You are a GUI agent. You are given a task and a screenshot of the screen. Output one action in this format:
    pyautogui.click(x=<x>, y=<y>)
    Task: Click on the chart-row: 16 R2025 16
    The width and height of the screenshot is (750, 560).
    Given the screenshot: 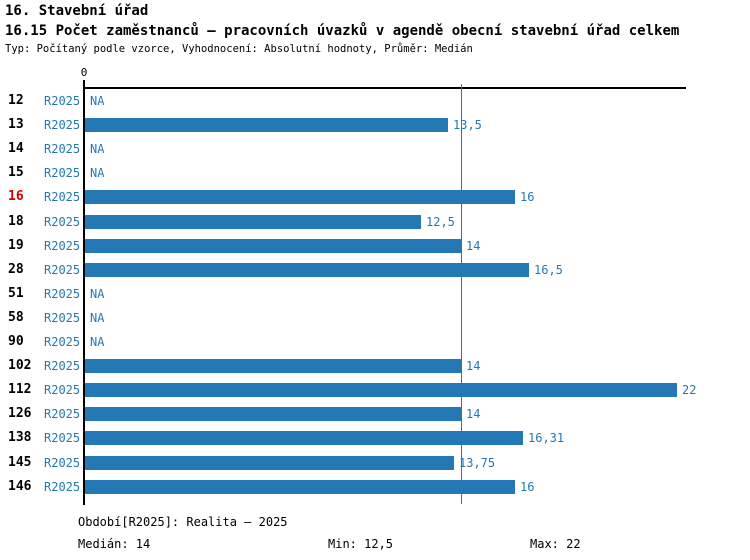 What is the action you would take?
    pyautogui.click(x=375, y=197)
    